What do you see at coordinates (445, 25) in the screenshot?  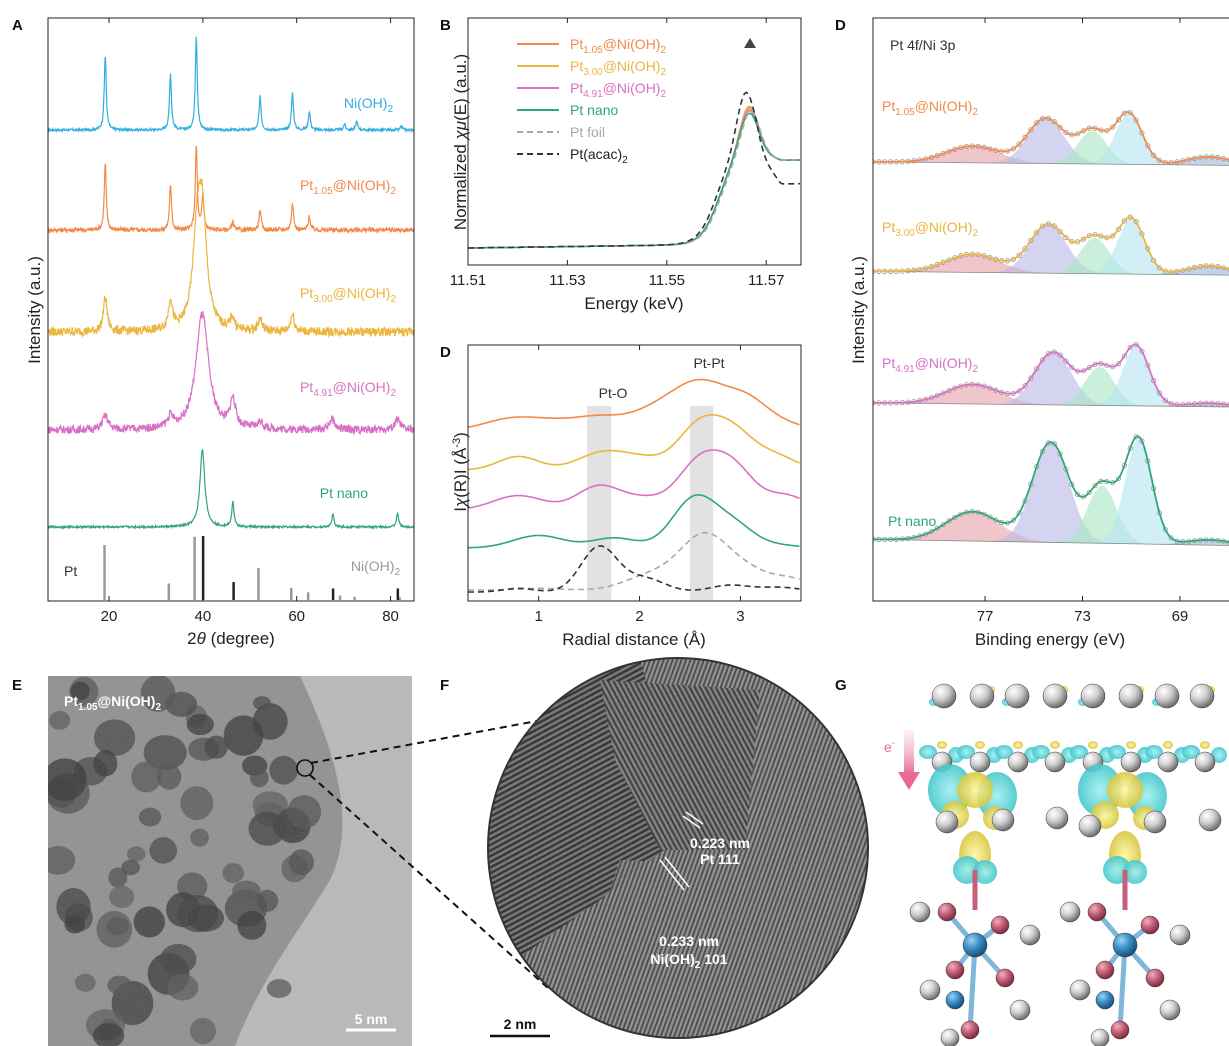 I see `panel-label-b: B` at bounding box center [445, 25].